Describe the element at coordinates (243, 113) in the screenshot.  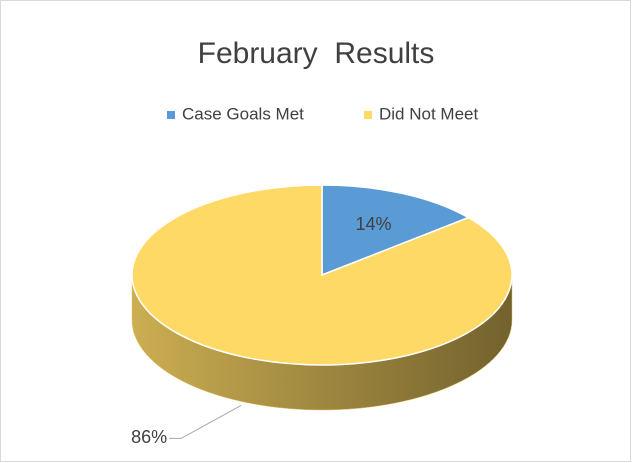
I see `legend-label: Case Goals Met` at that location.